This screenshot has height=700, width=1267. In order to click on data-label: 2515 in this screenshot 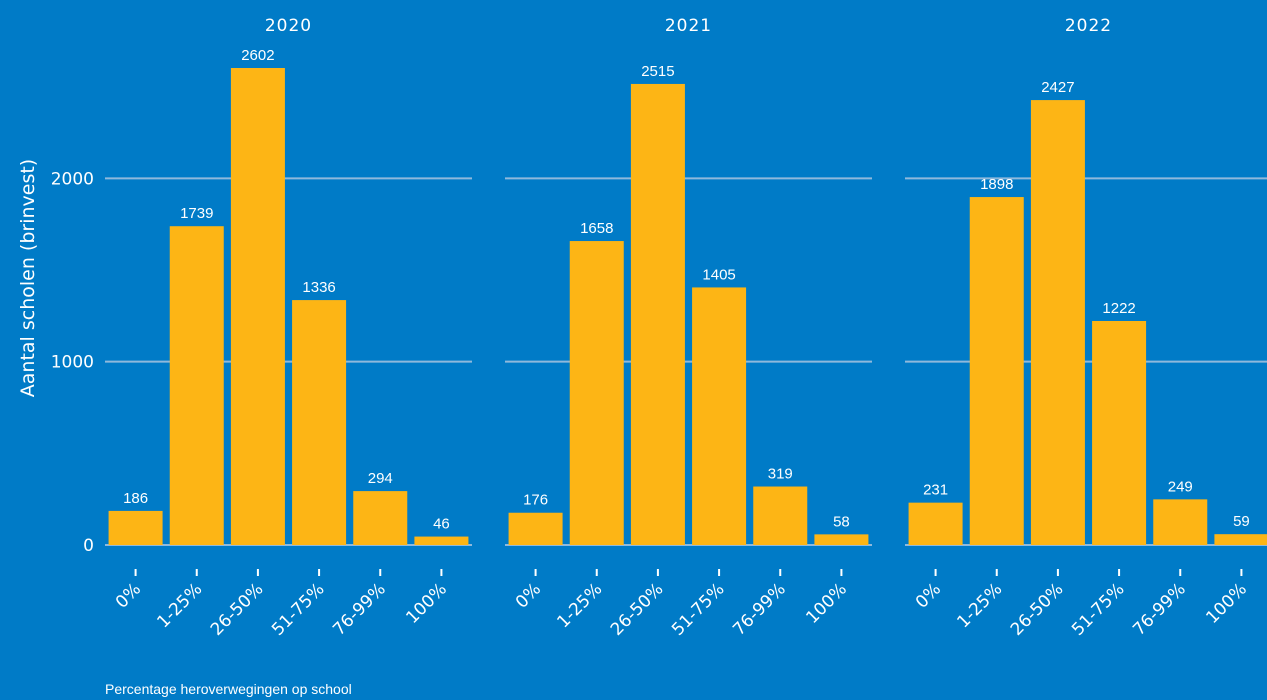, I will do `click(657, 71)`.